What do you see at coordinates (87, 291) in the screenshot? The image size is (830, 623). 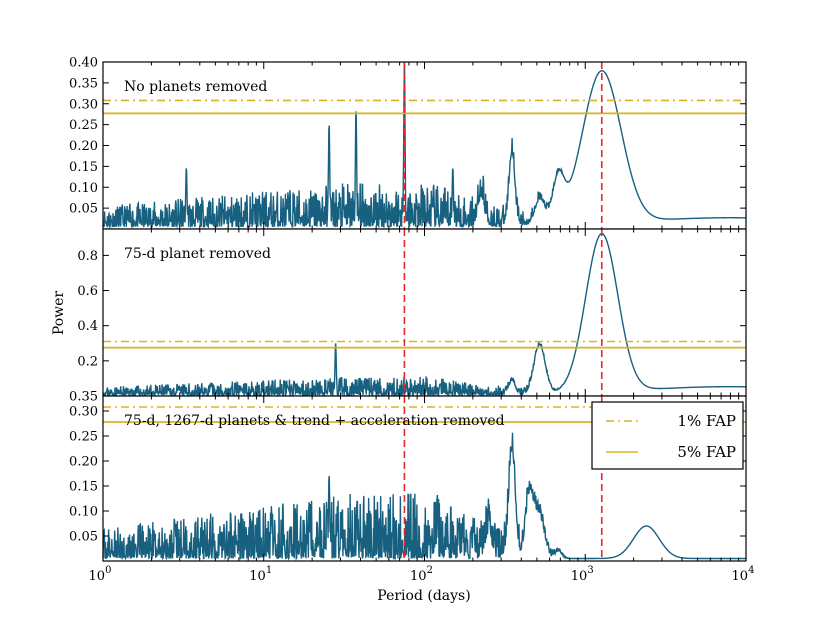 I see `y-tick-label: 0.6` at bounding box center [87, 291].